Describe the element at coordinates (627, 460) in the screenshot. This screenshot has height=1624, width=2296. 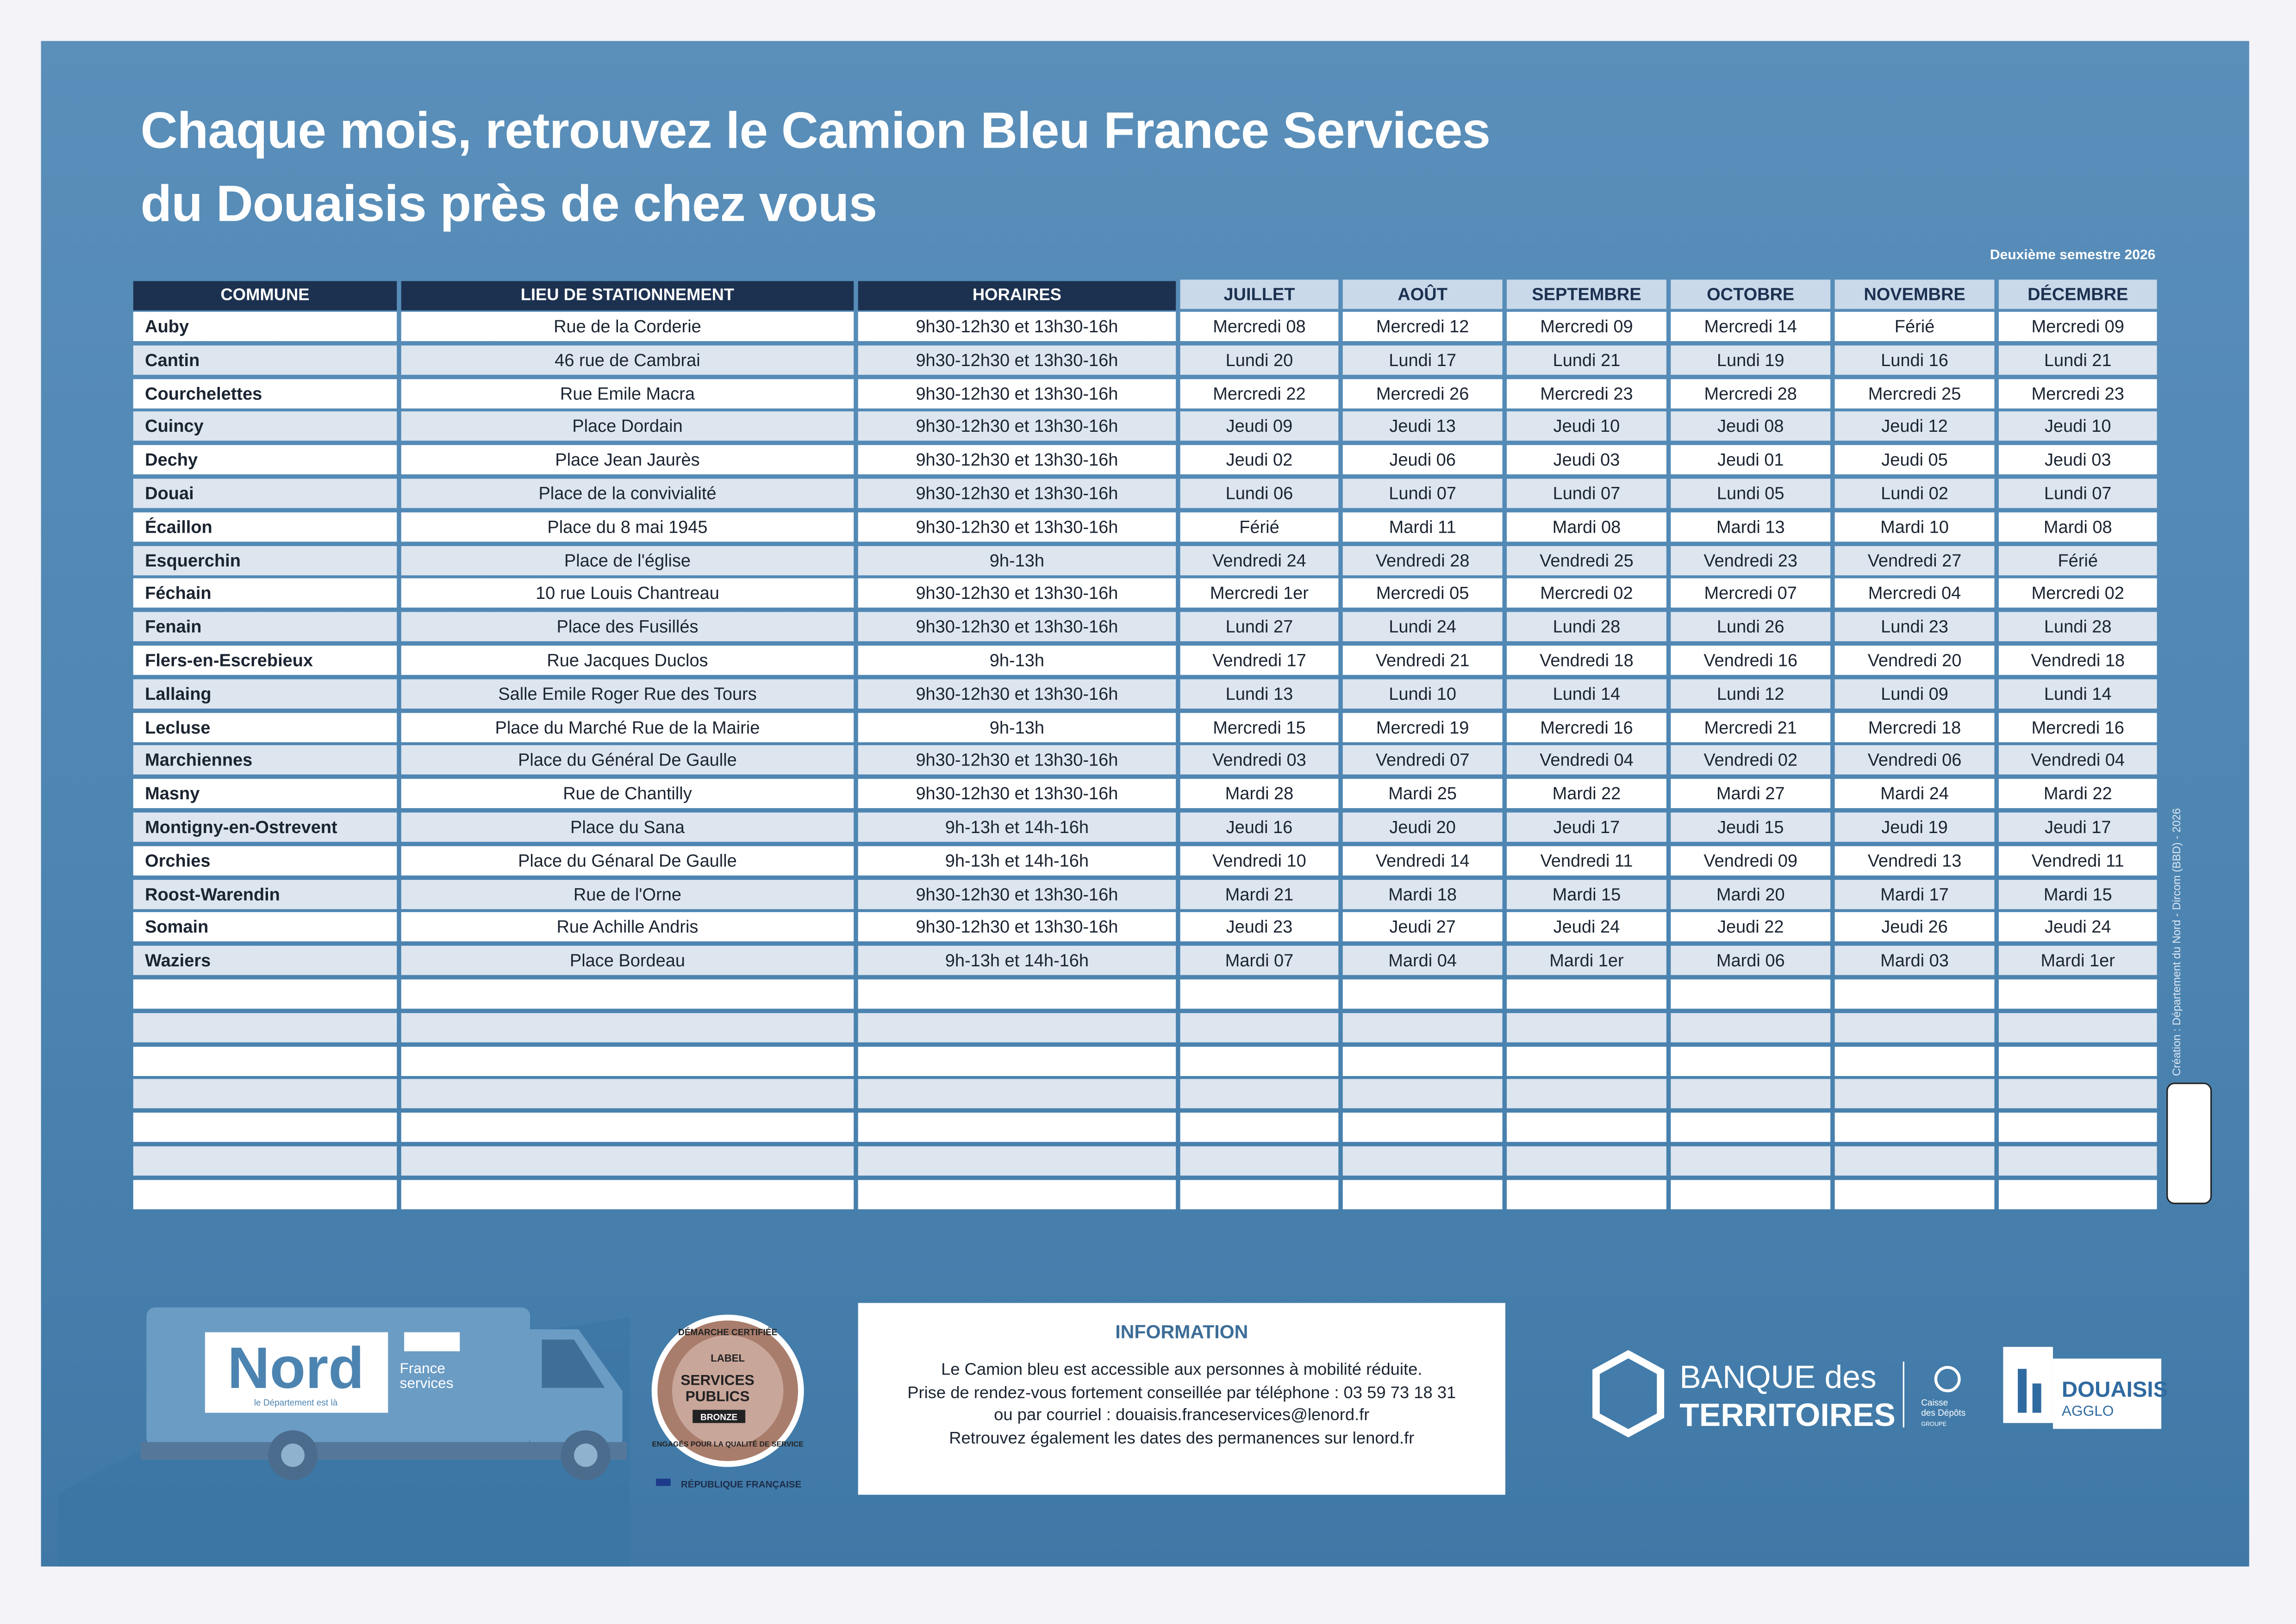
I see `table-cell: Place Jean Jaurès` at that location.